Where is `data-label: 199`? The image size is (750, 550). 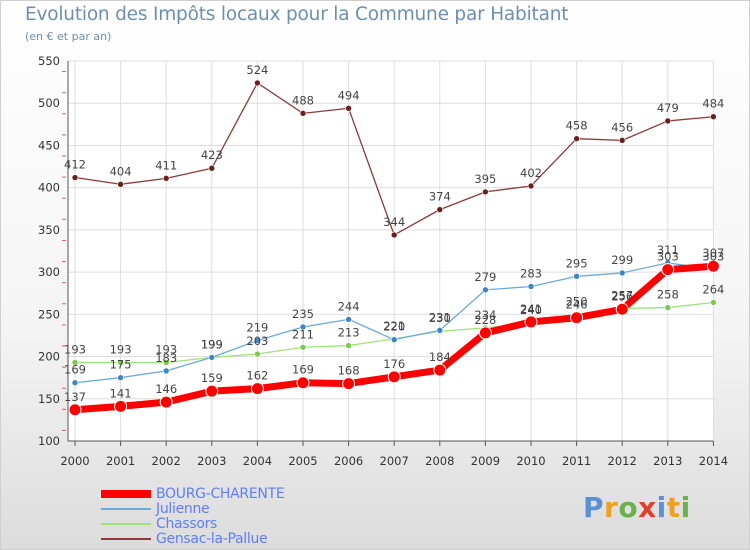 data-label: 199 is located at coordinates (212, 344).